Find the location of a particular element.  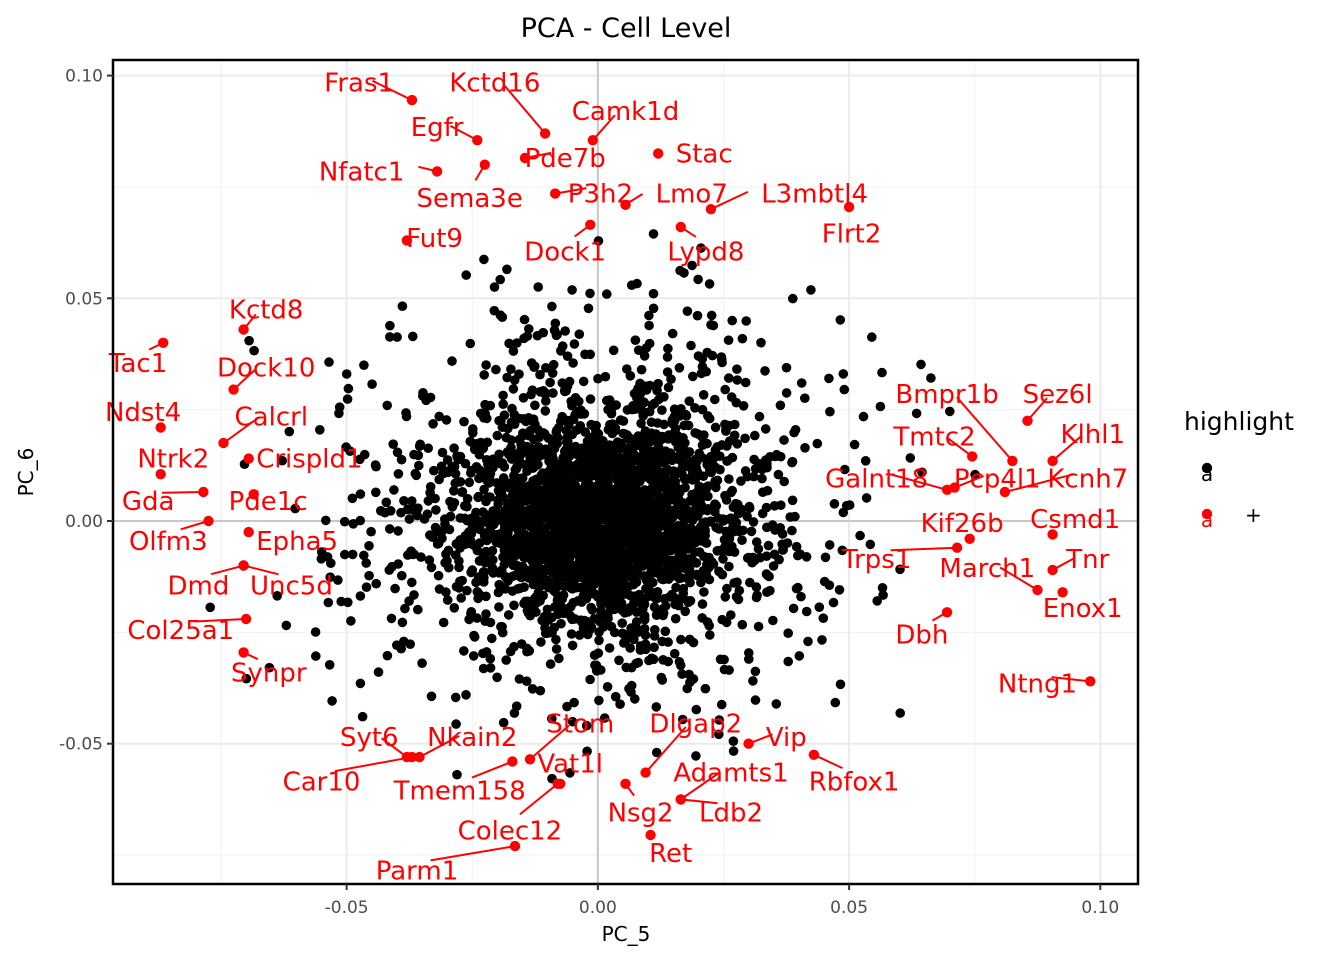

legend-key-glyph: a is located at coordinates (1207, 474).